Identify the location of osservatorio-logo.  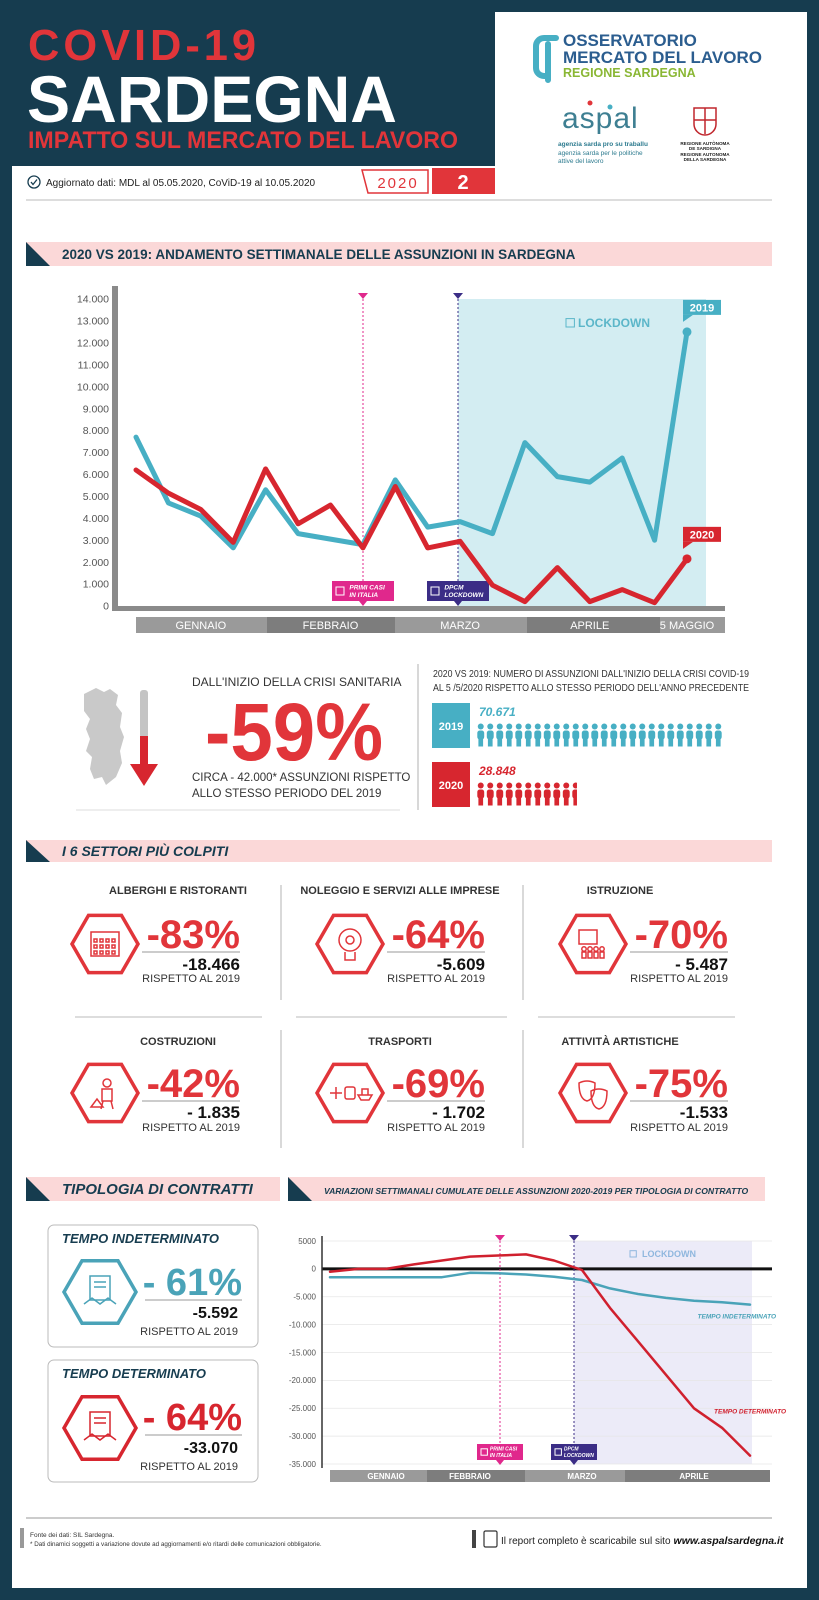
(546, 59).